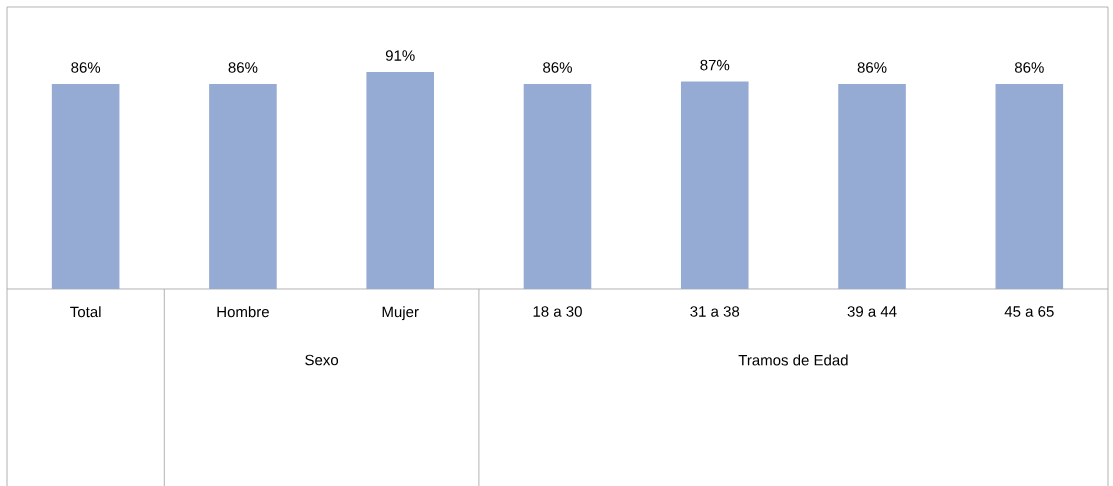  What do you see at coordinates (85, 312) in the screenshot?
I see `x-tick-label: Total` at bounding box center [85, 312].